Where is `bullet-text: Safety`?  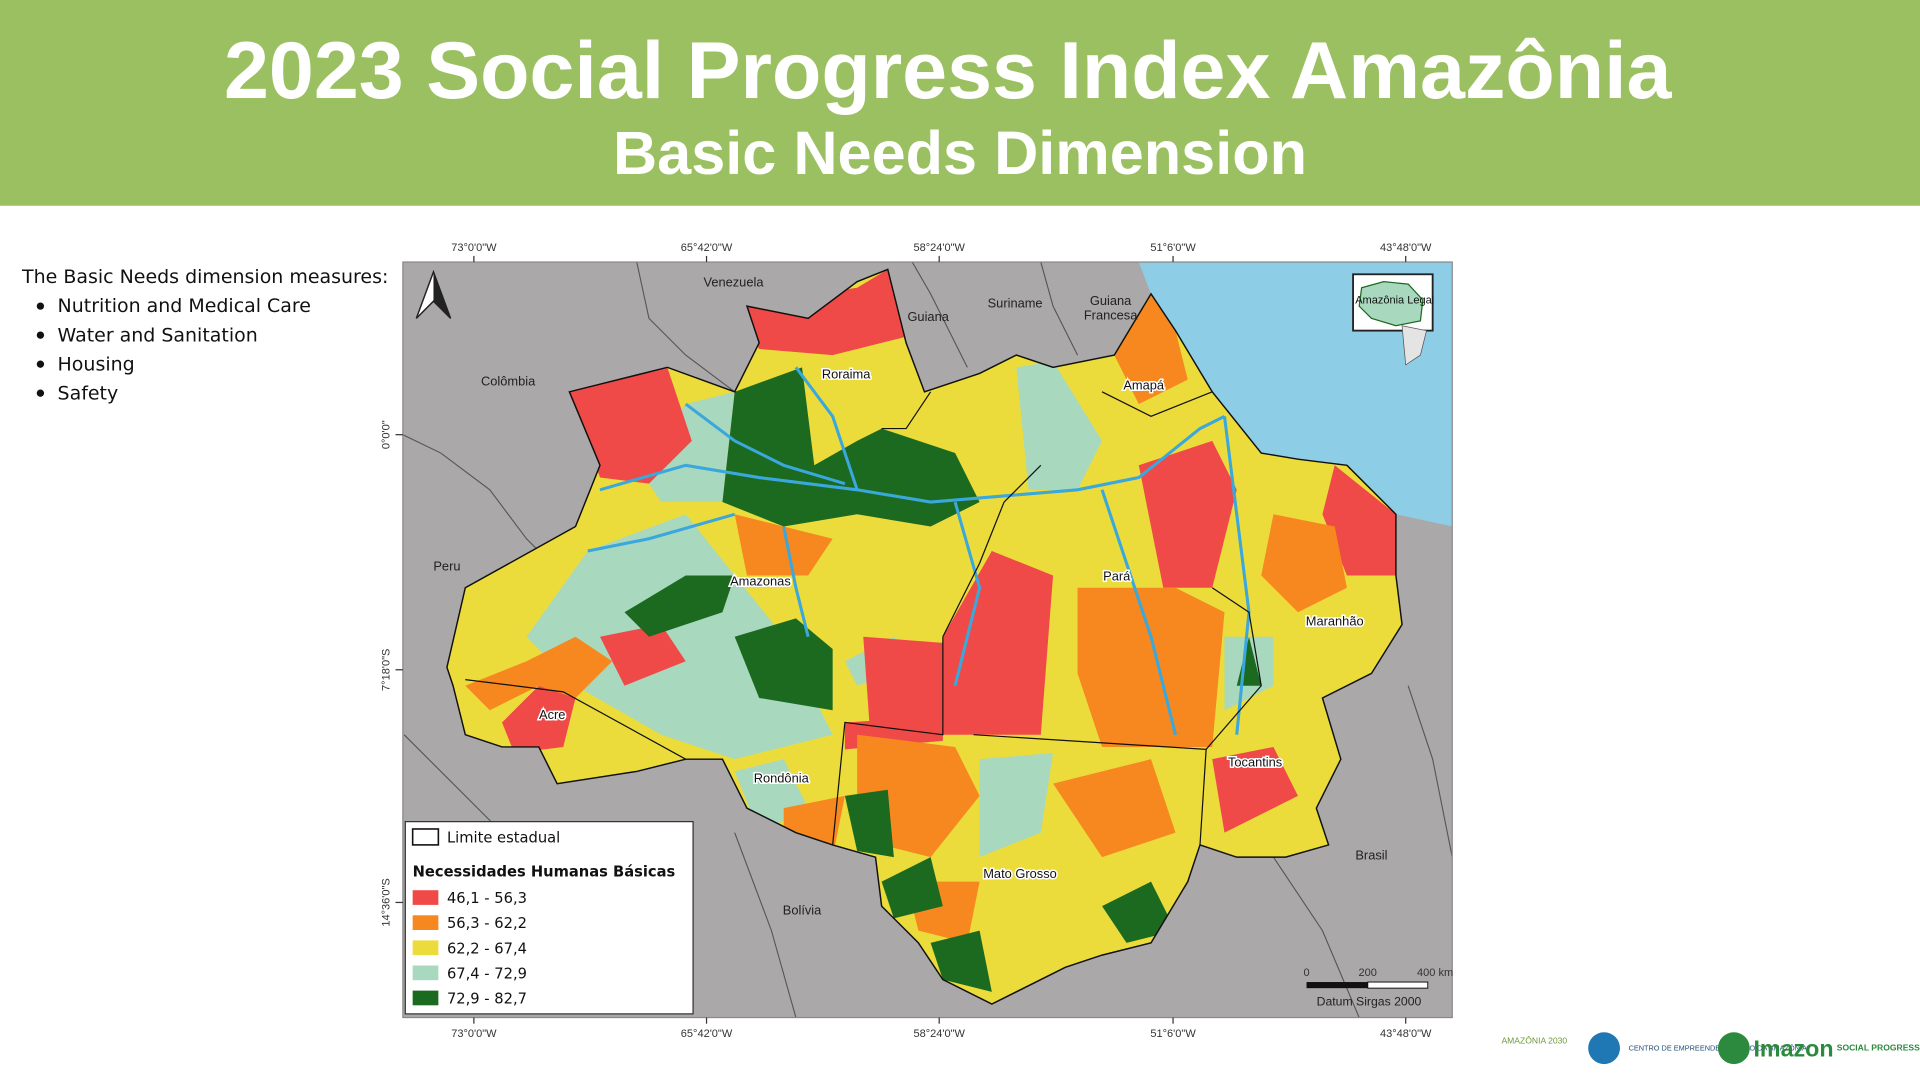 bullet-text: Safety is located at coordinates (88, 393).